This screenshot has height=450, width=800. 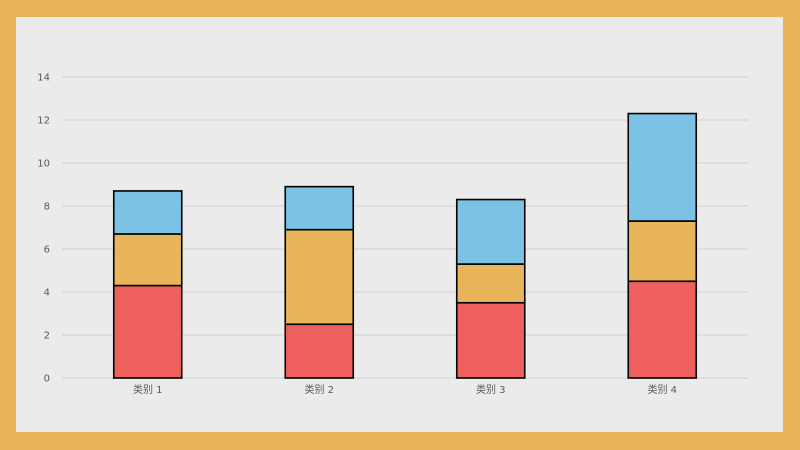 What do you see at coordinates (47, 293) in the screenshot?
I see `y-tick-label: 4` at bounding box center [47, 293].